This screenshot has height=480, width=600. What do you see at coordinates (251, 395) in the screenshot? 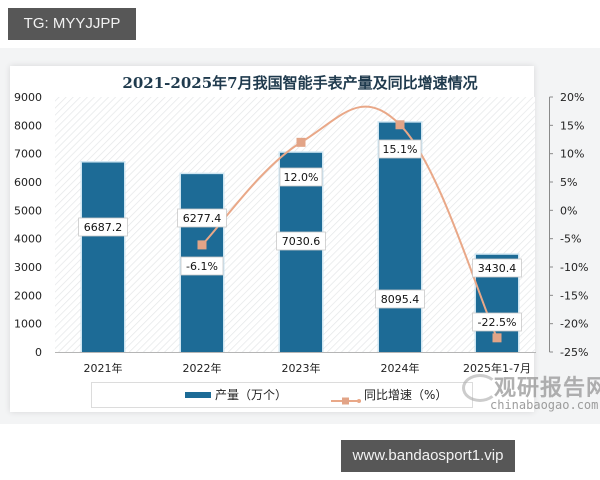
I see `legend-label-production: 产量（万个）` at bounding box center [251, 395].